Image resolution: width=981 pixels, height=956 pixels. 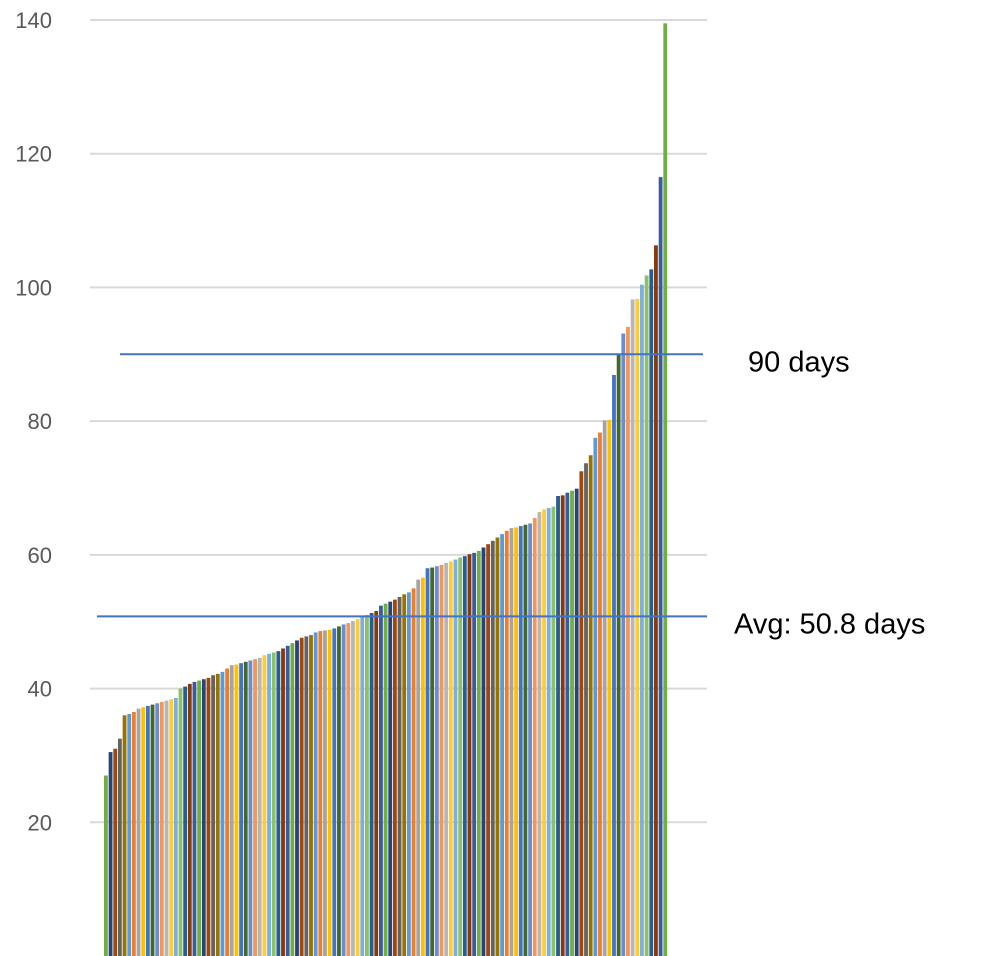 I want to click on y-tick-label: 100, so click(x=33, y=287).